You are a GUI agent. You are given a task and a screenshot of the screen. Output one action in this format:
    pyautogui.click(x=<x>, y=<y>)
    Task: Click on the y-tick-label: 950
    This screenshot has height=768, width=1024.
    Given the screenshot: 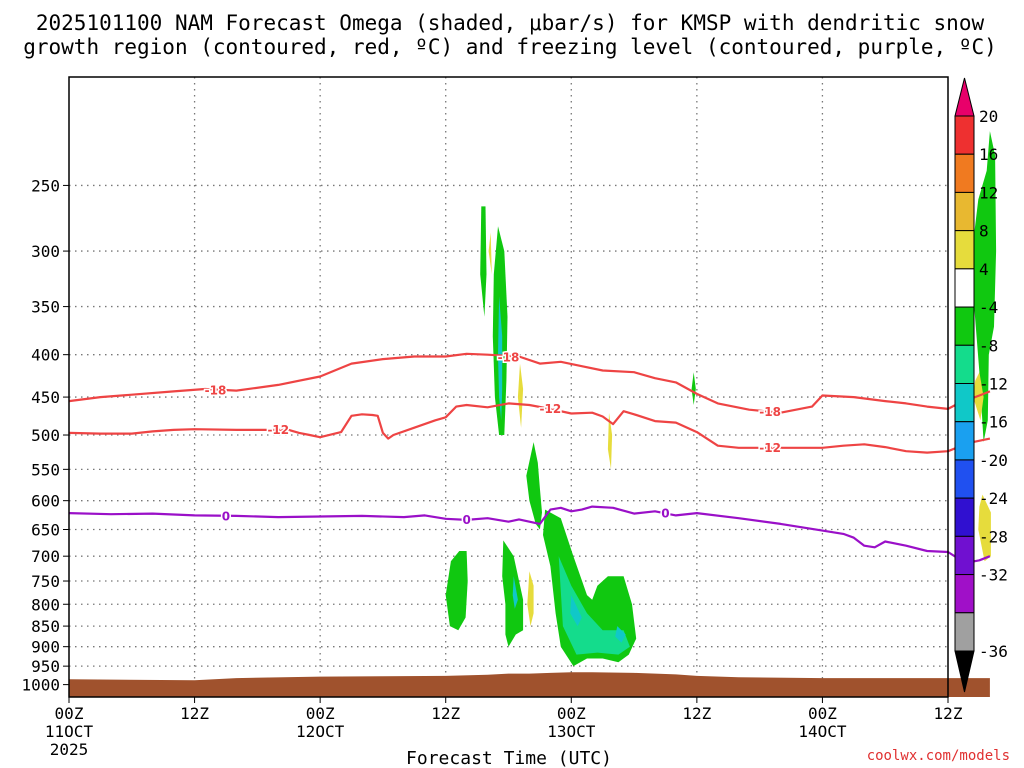 What is the action you would take?
    pyautogui.click(x=45, y=666)
    